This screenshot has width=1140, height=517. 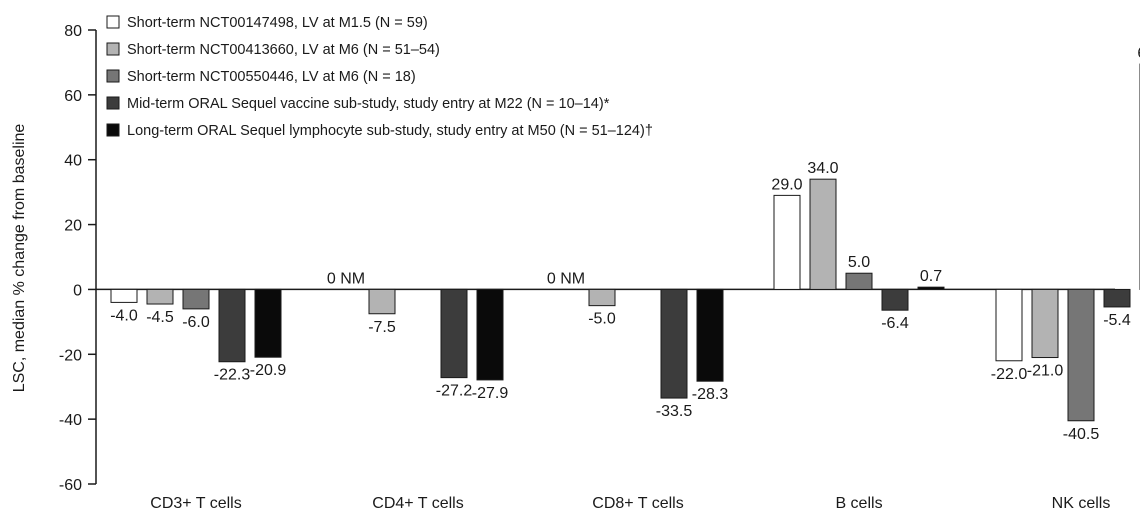 What do you see at coordinates (895, 323) in the screenshot?
I see `data-label: -6.4` at bounding box center [895, 323].